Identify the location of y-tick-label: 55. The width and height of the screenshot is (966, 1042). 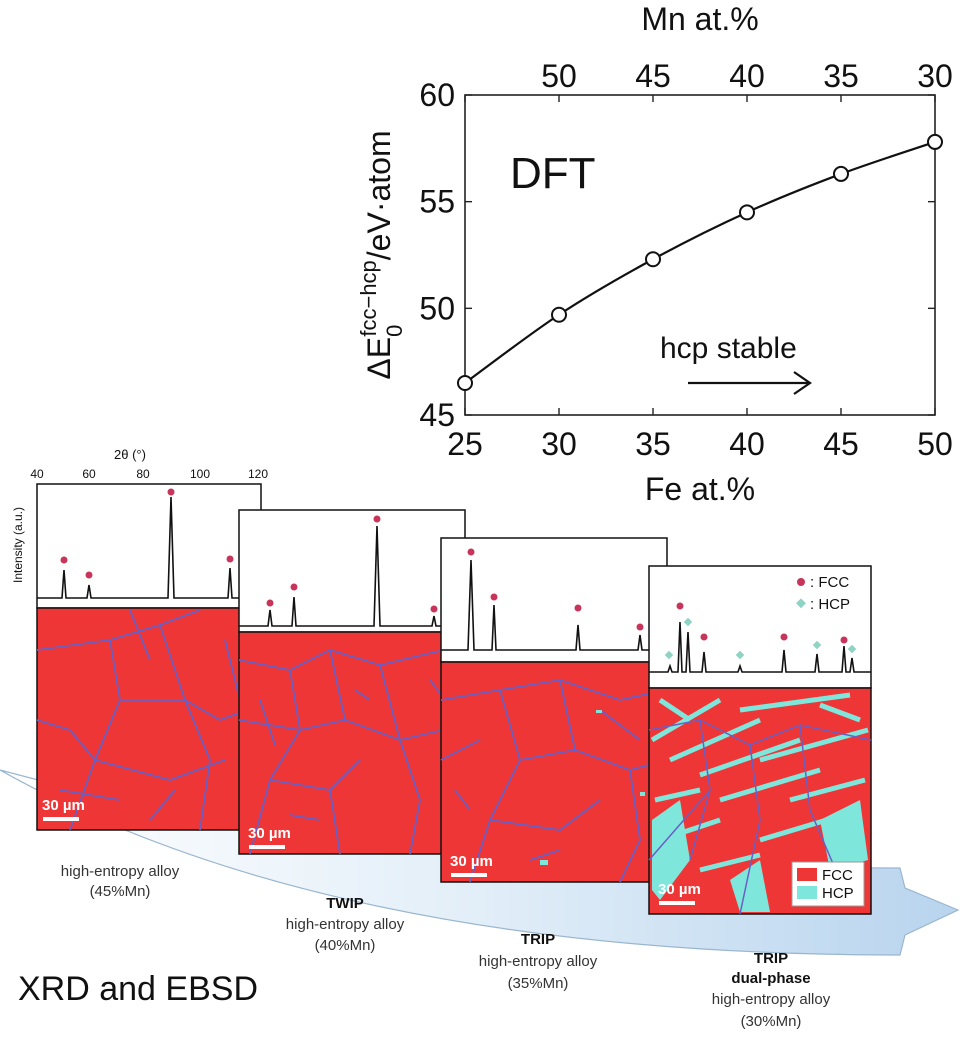
(437, 202).